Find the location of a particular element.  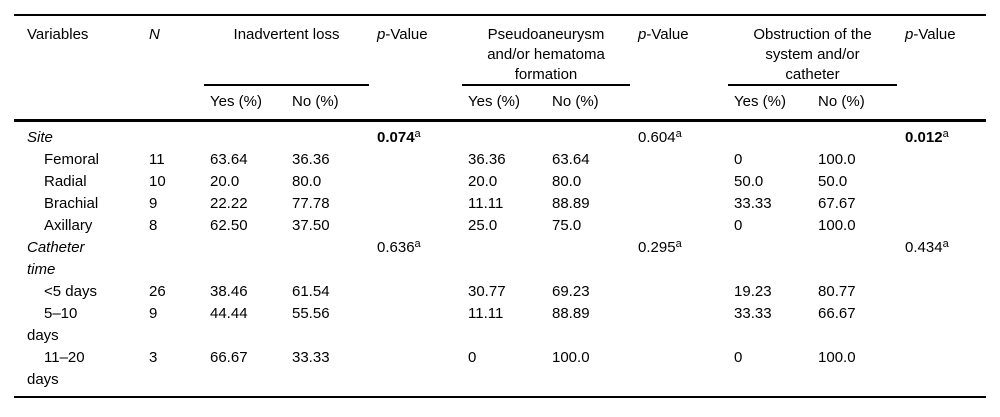

p-value-text: 0.074 is located at coordinates (396, 137).